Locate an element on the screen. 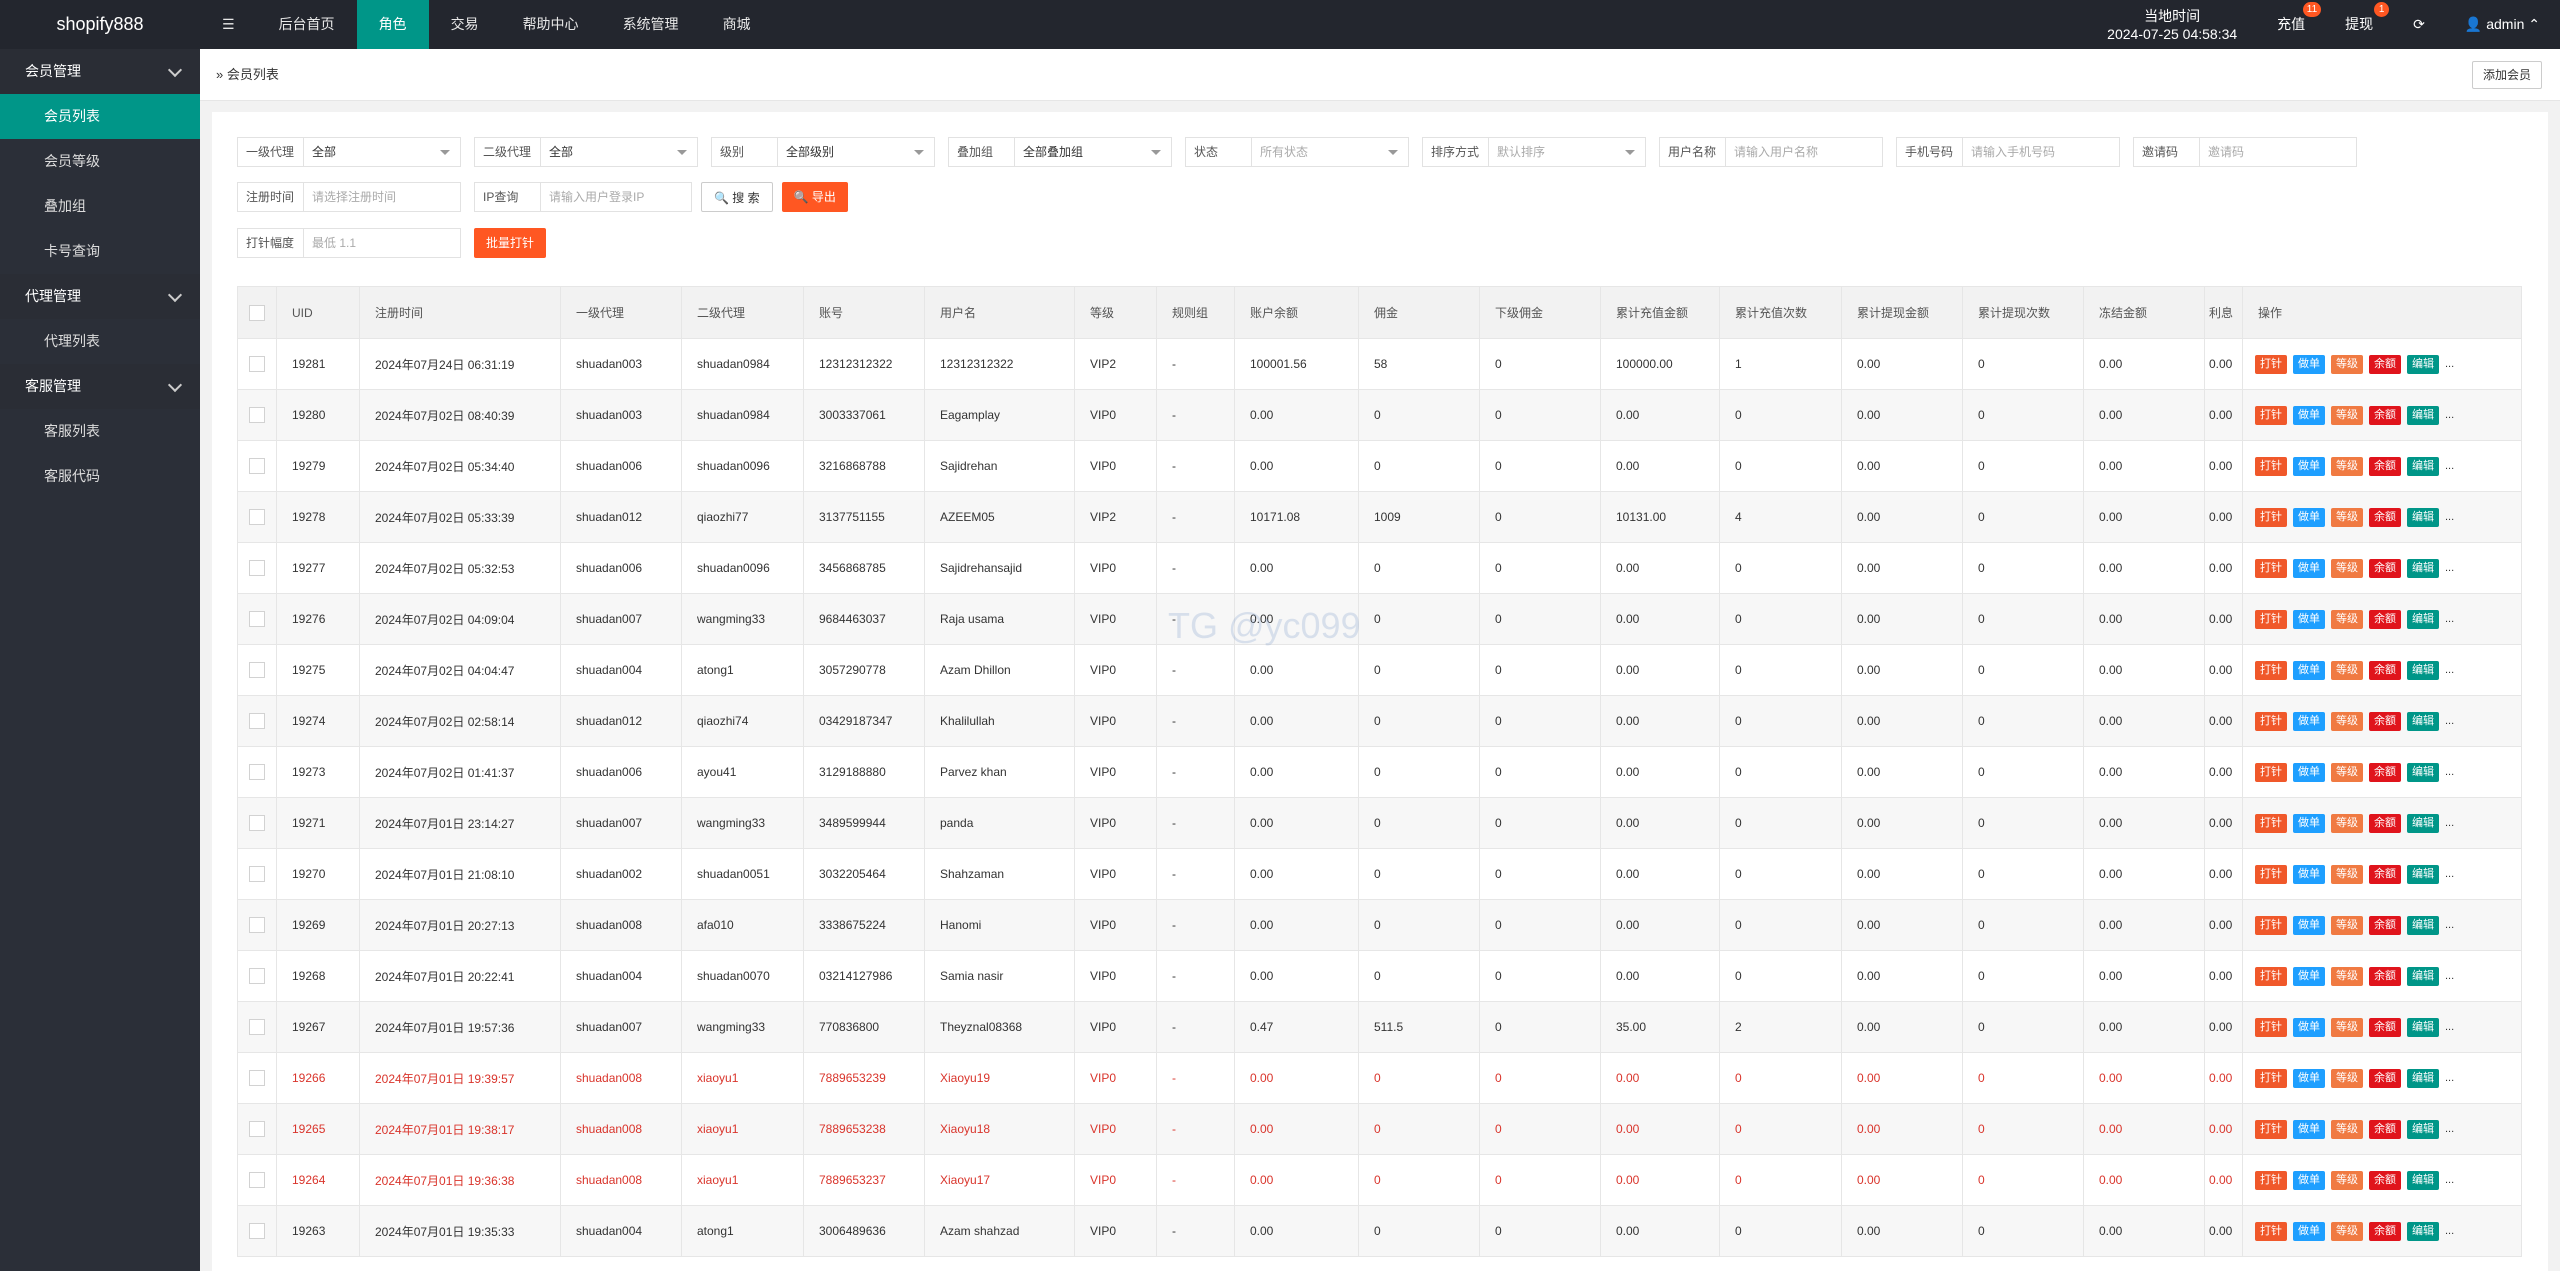  filter-placeholder: 请输入手机号码 is located at coordinates (2013, 152).